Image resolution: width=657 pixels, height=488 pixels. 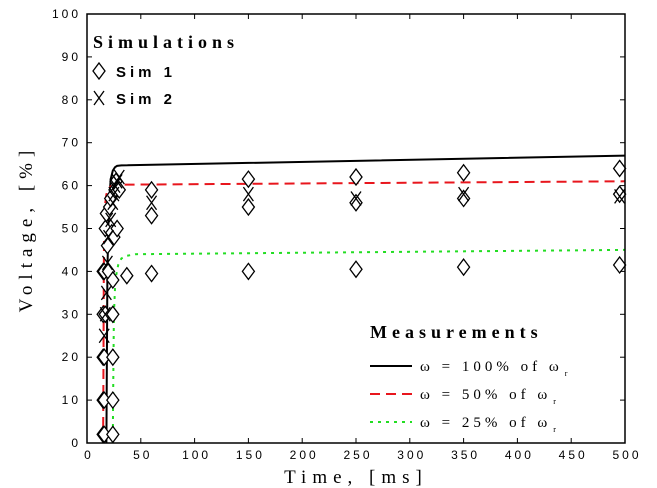 I want to click on x-tick-label-4: 200, so click(x=304, y=455).